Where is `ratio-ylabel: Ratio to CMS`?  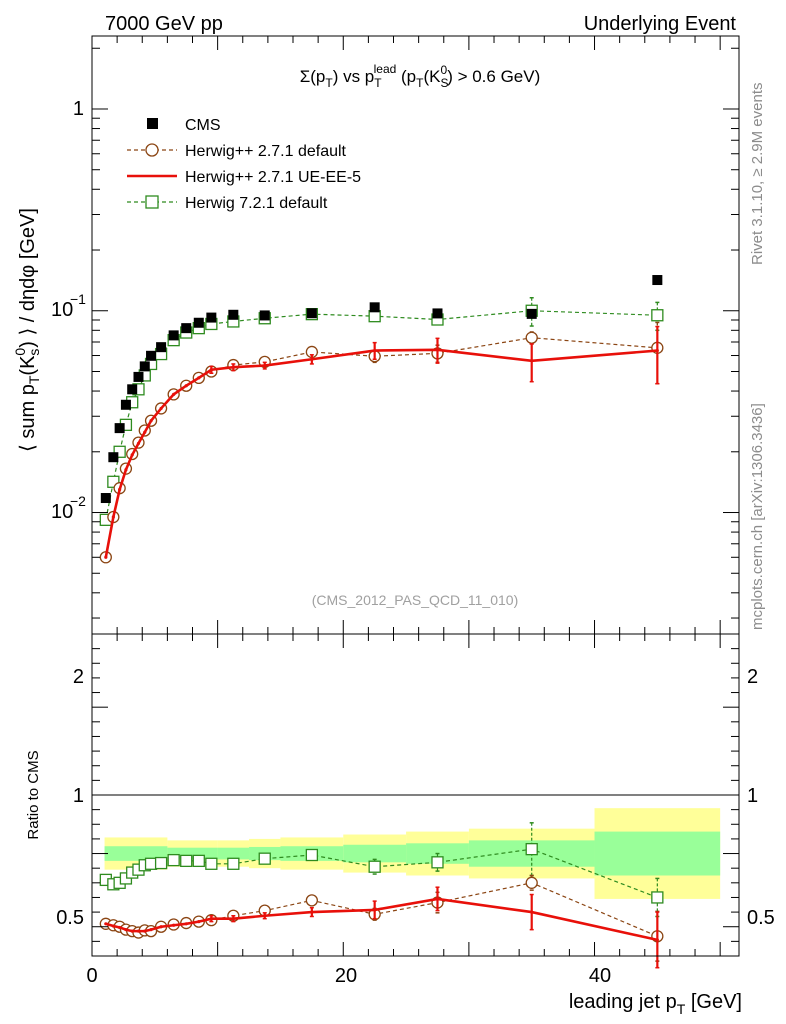 ratio-ylabel: Ratio to CMS is located at coordinates (33, 794).